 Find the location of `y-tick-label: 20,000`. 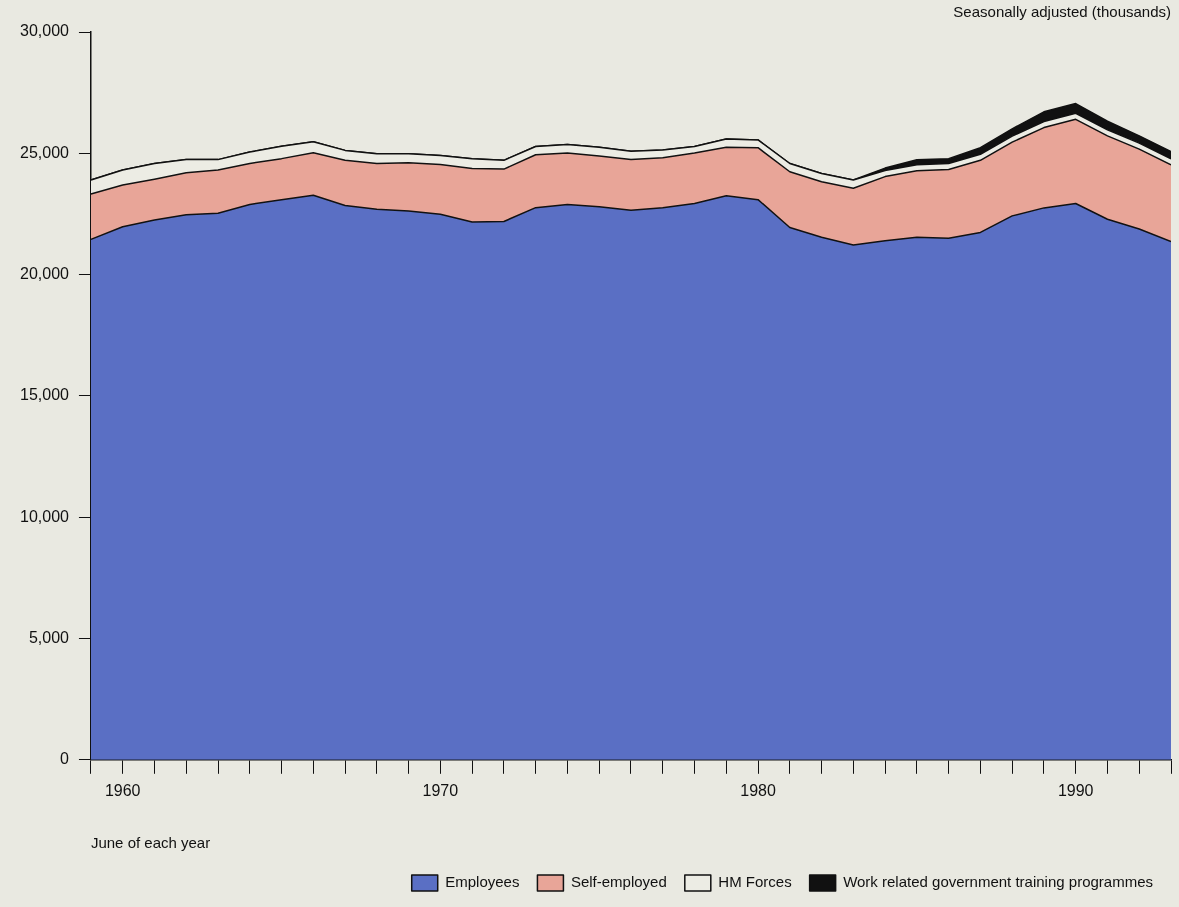

y-tick-label: 20,000 is located at coordinates (45, 274).